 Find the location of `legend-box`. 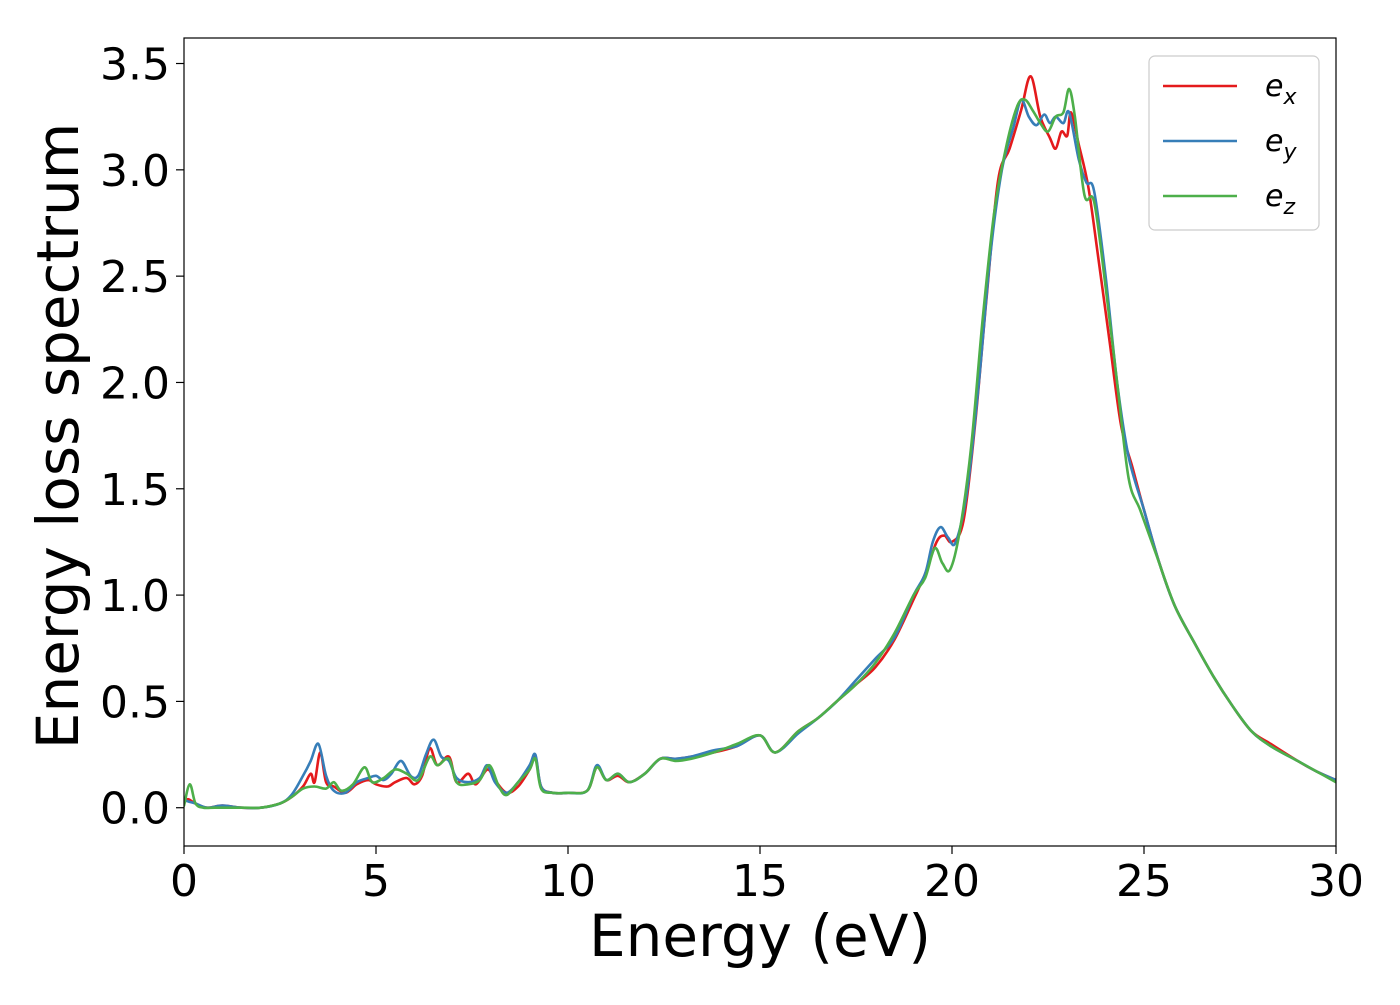

legend-box is located at coordinates (1234, 143).